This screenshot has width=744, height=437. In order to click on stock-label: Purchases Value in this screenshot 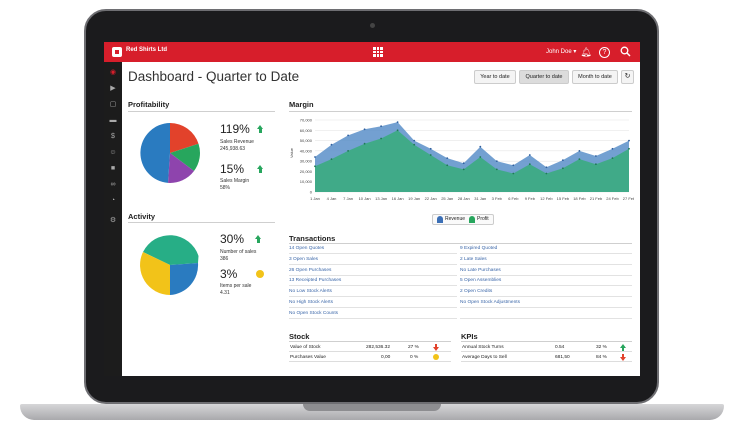, I will do `click(308, 357)`.